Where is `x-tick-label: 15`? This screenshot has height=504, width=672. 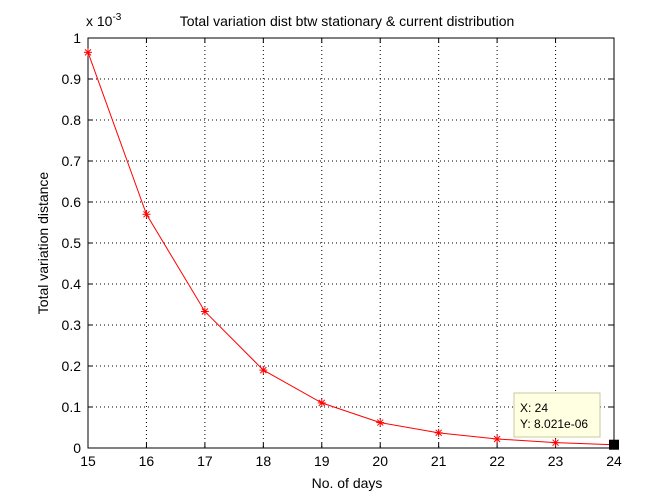
x-tick-label: 15 is located at coordinates (88, 461).